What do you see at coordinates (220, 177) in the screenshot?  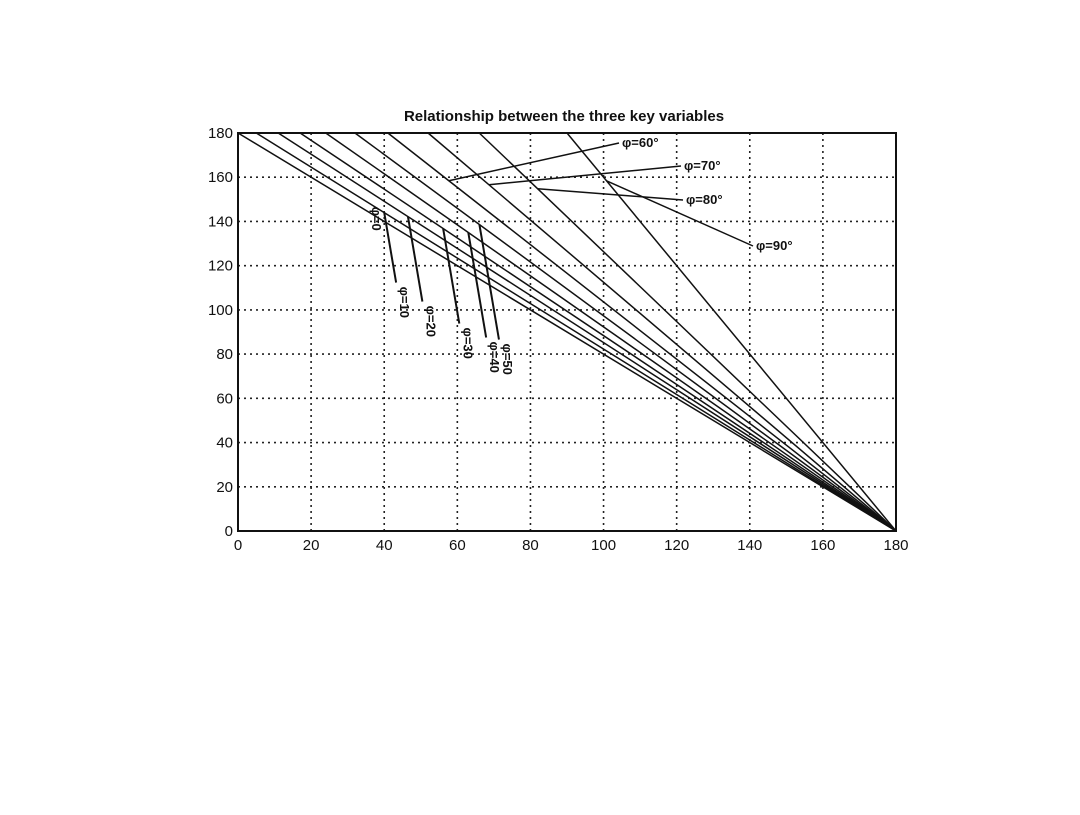 I see `y-tick-label: 160` at bounding box center [220, 177].